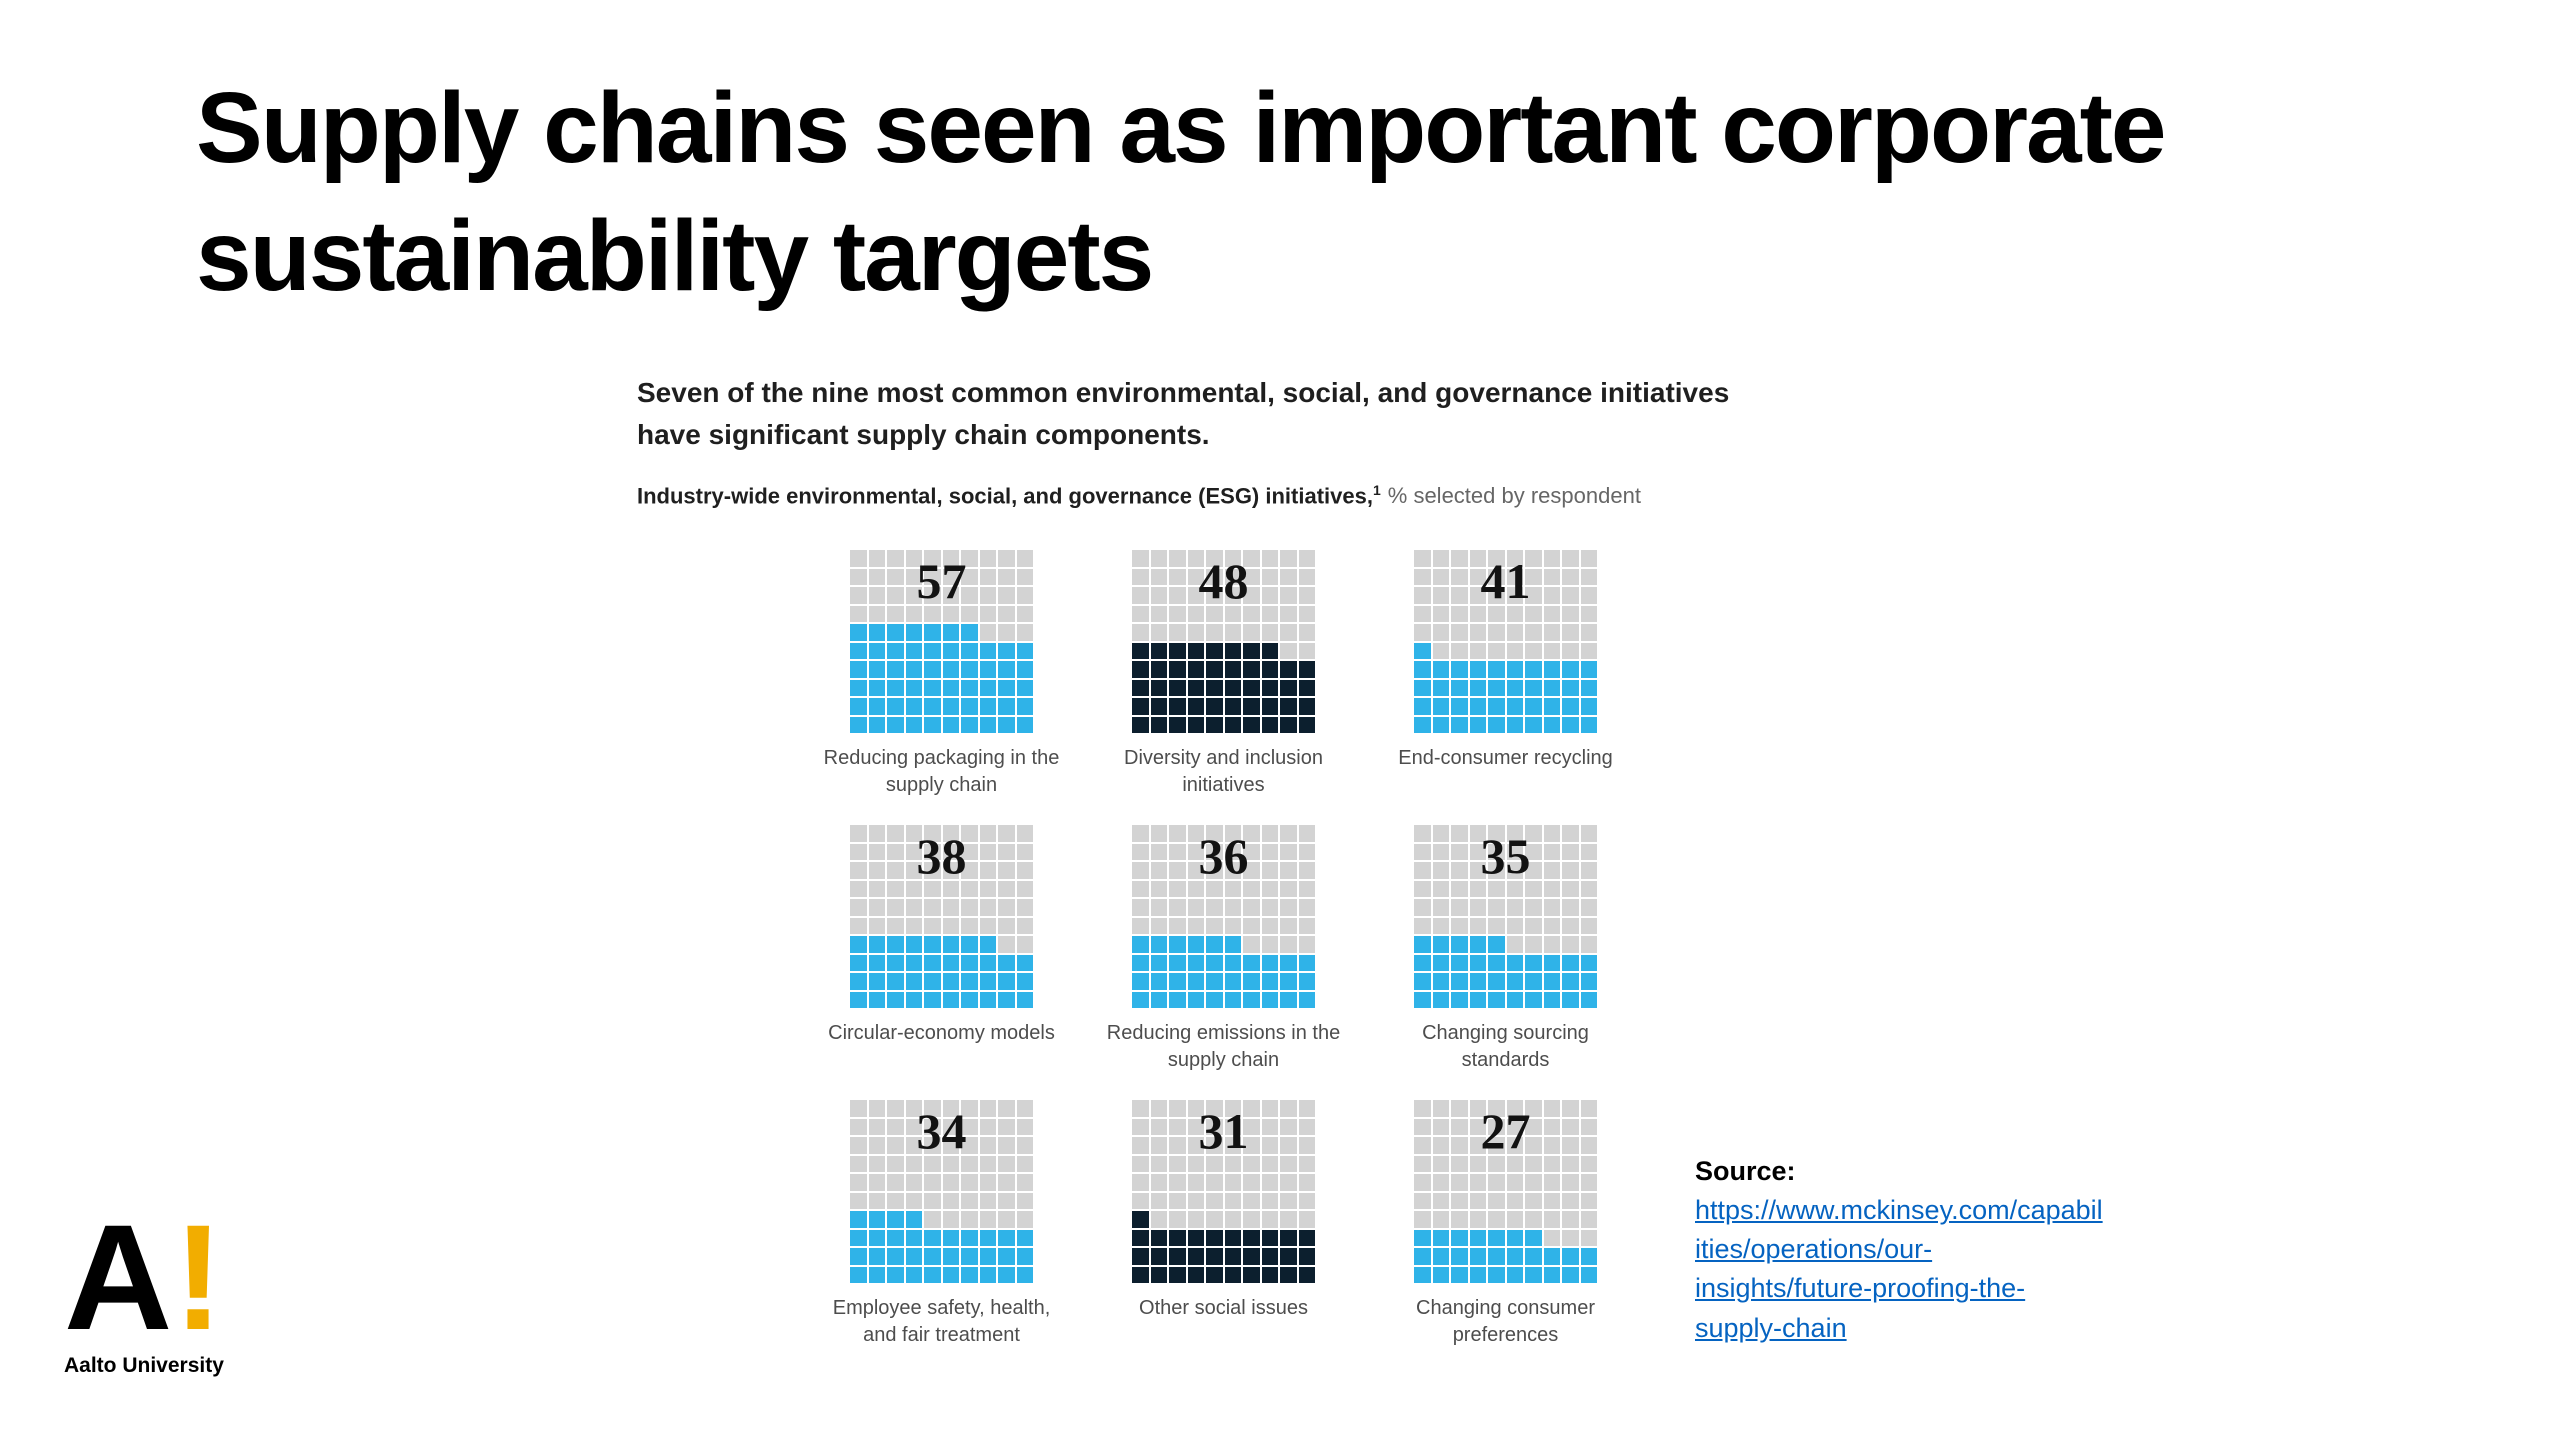 The width and height of the screenshot is (2560, 1440). What do you see at coordinates (941, 641) in the screenshot?
I see `waffle-chart-area: 57` at bounding box center [941, 641].